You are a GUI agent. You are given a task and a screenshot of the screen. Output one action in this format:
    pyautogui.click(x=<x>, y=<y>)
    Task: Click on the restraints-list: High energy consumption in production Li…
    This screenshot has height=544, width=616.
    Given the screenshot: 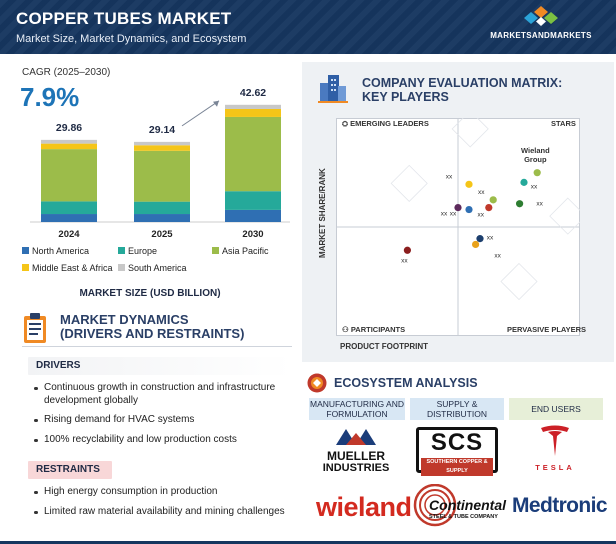 What is the action you would take?
    pyautogui.click(x=163, y=506)
    